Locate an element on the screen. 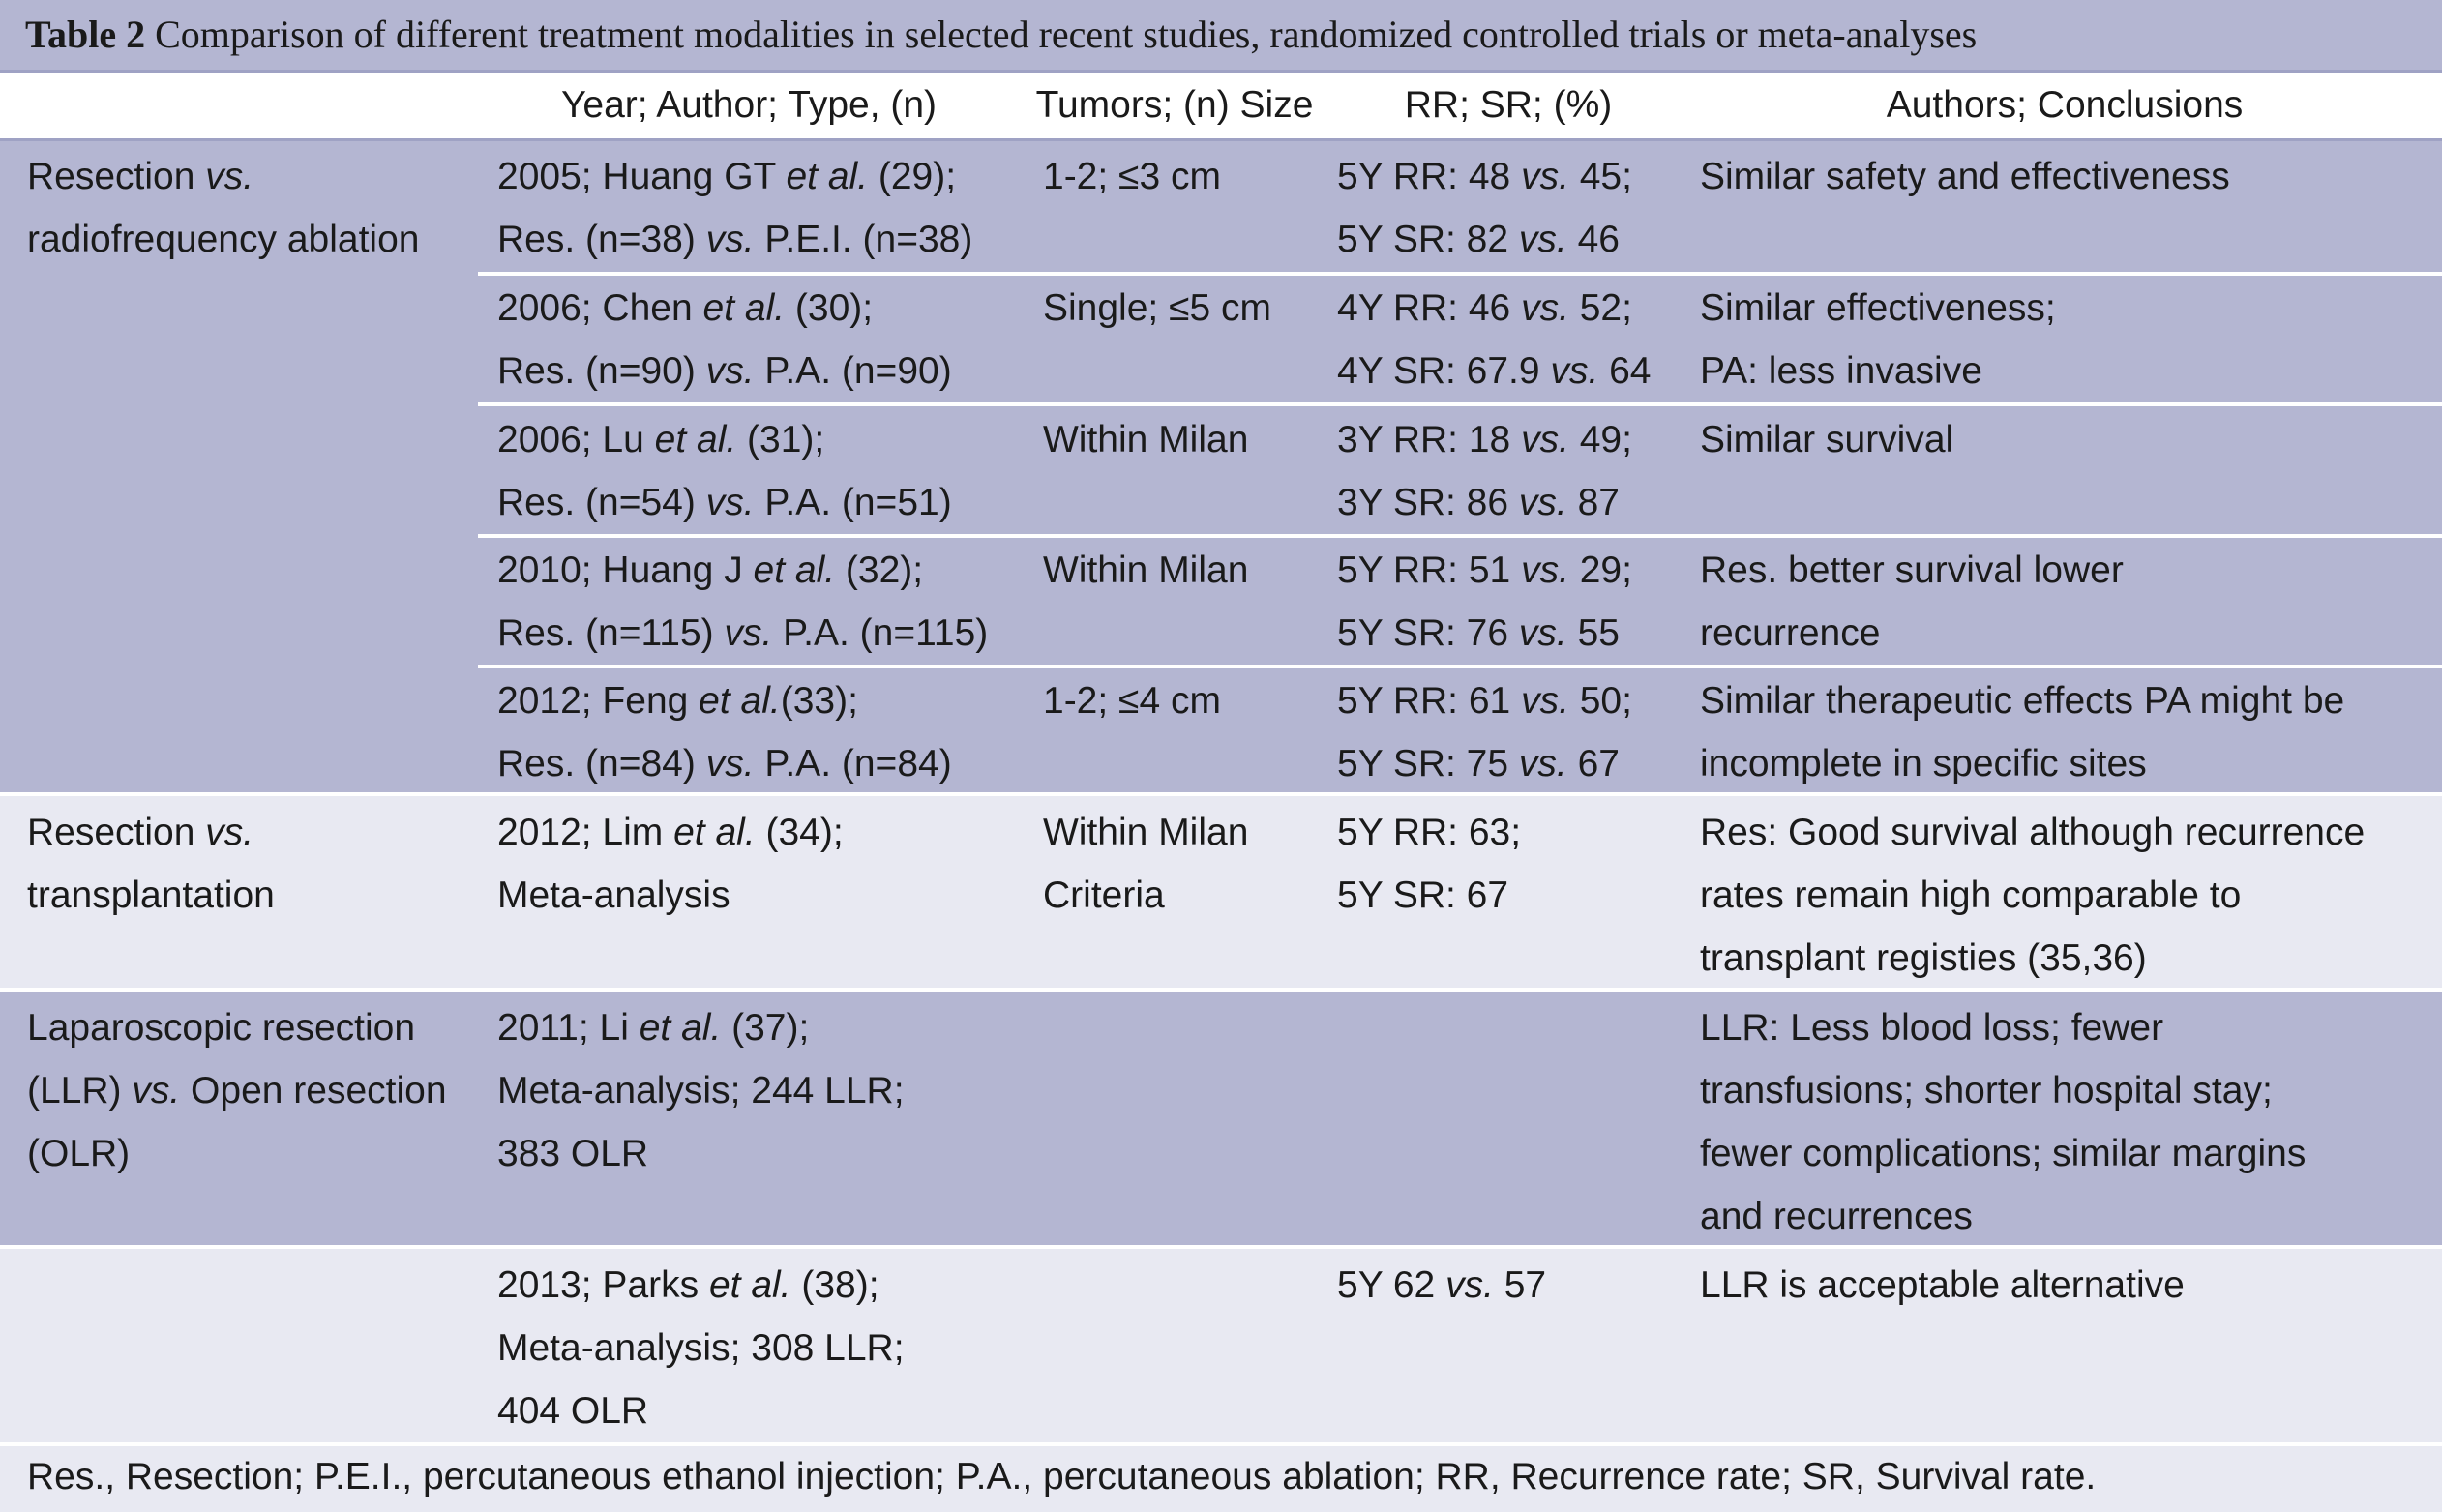  rates-line: 5Y SR: 82 vs. 46 is located at coordinates (1478, 240).